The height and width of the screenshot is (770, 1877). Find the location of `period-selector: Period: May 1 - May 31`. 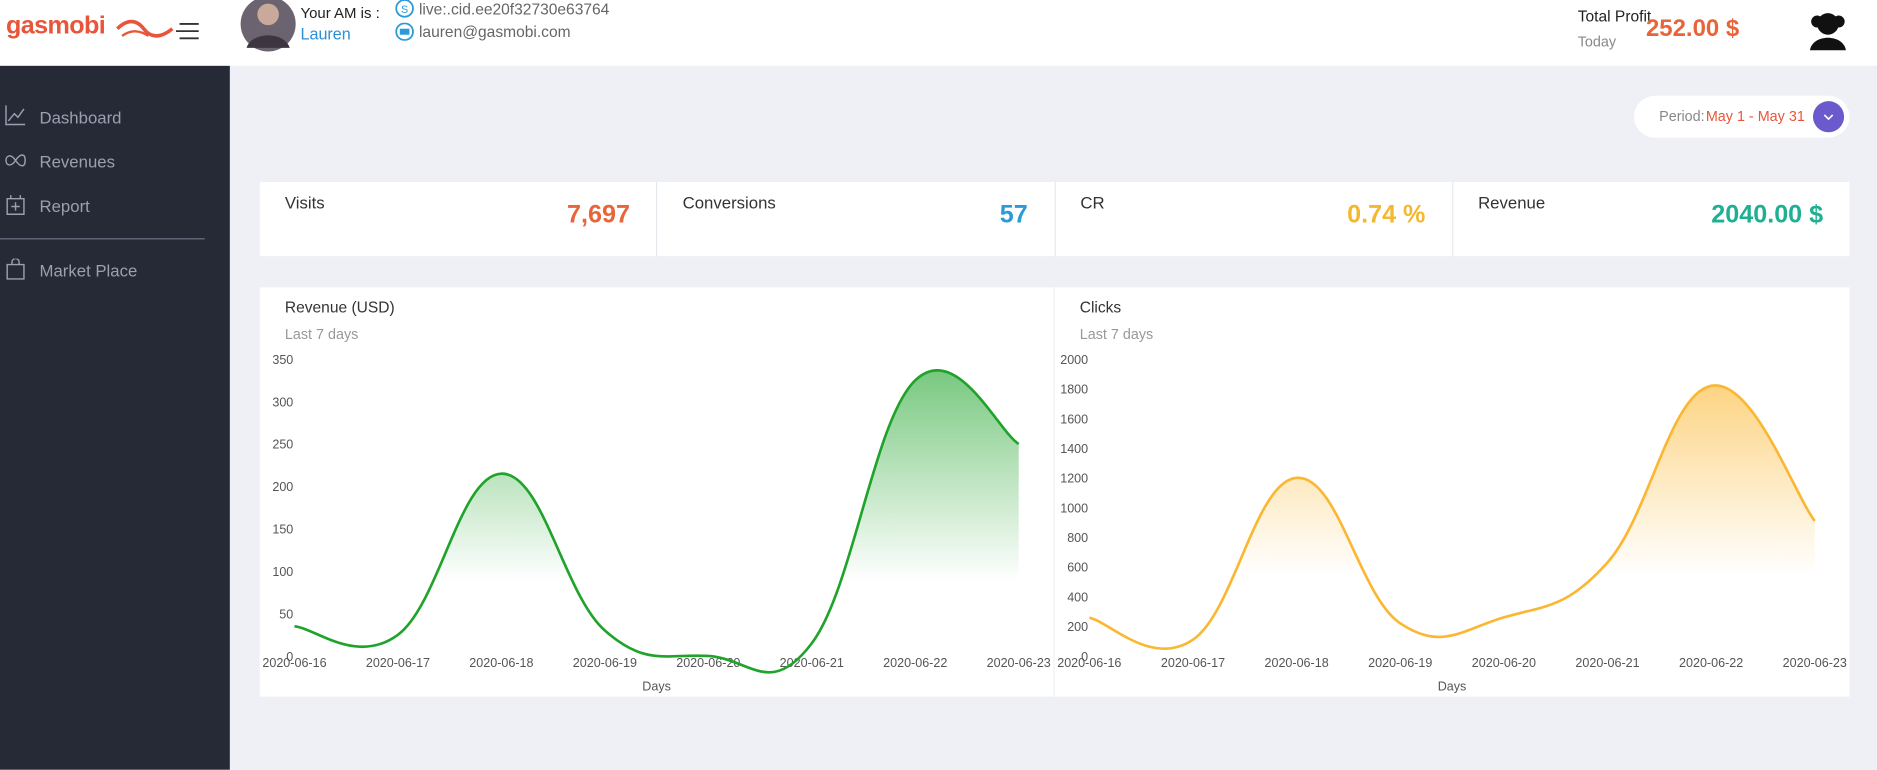

period-selector: Period: May 1 - May 31 is located at coordinates (1742, 116).